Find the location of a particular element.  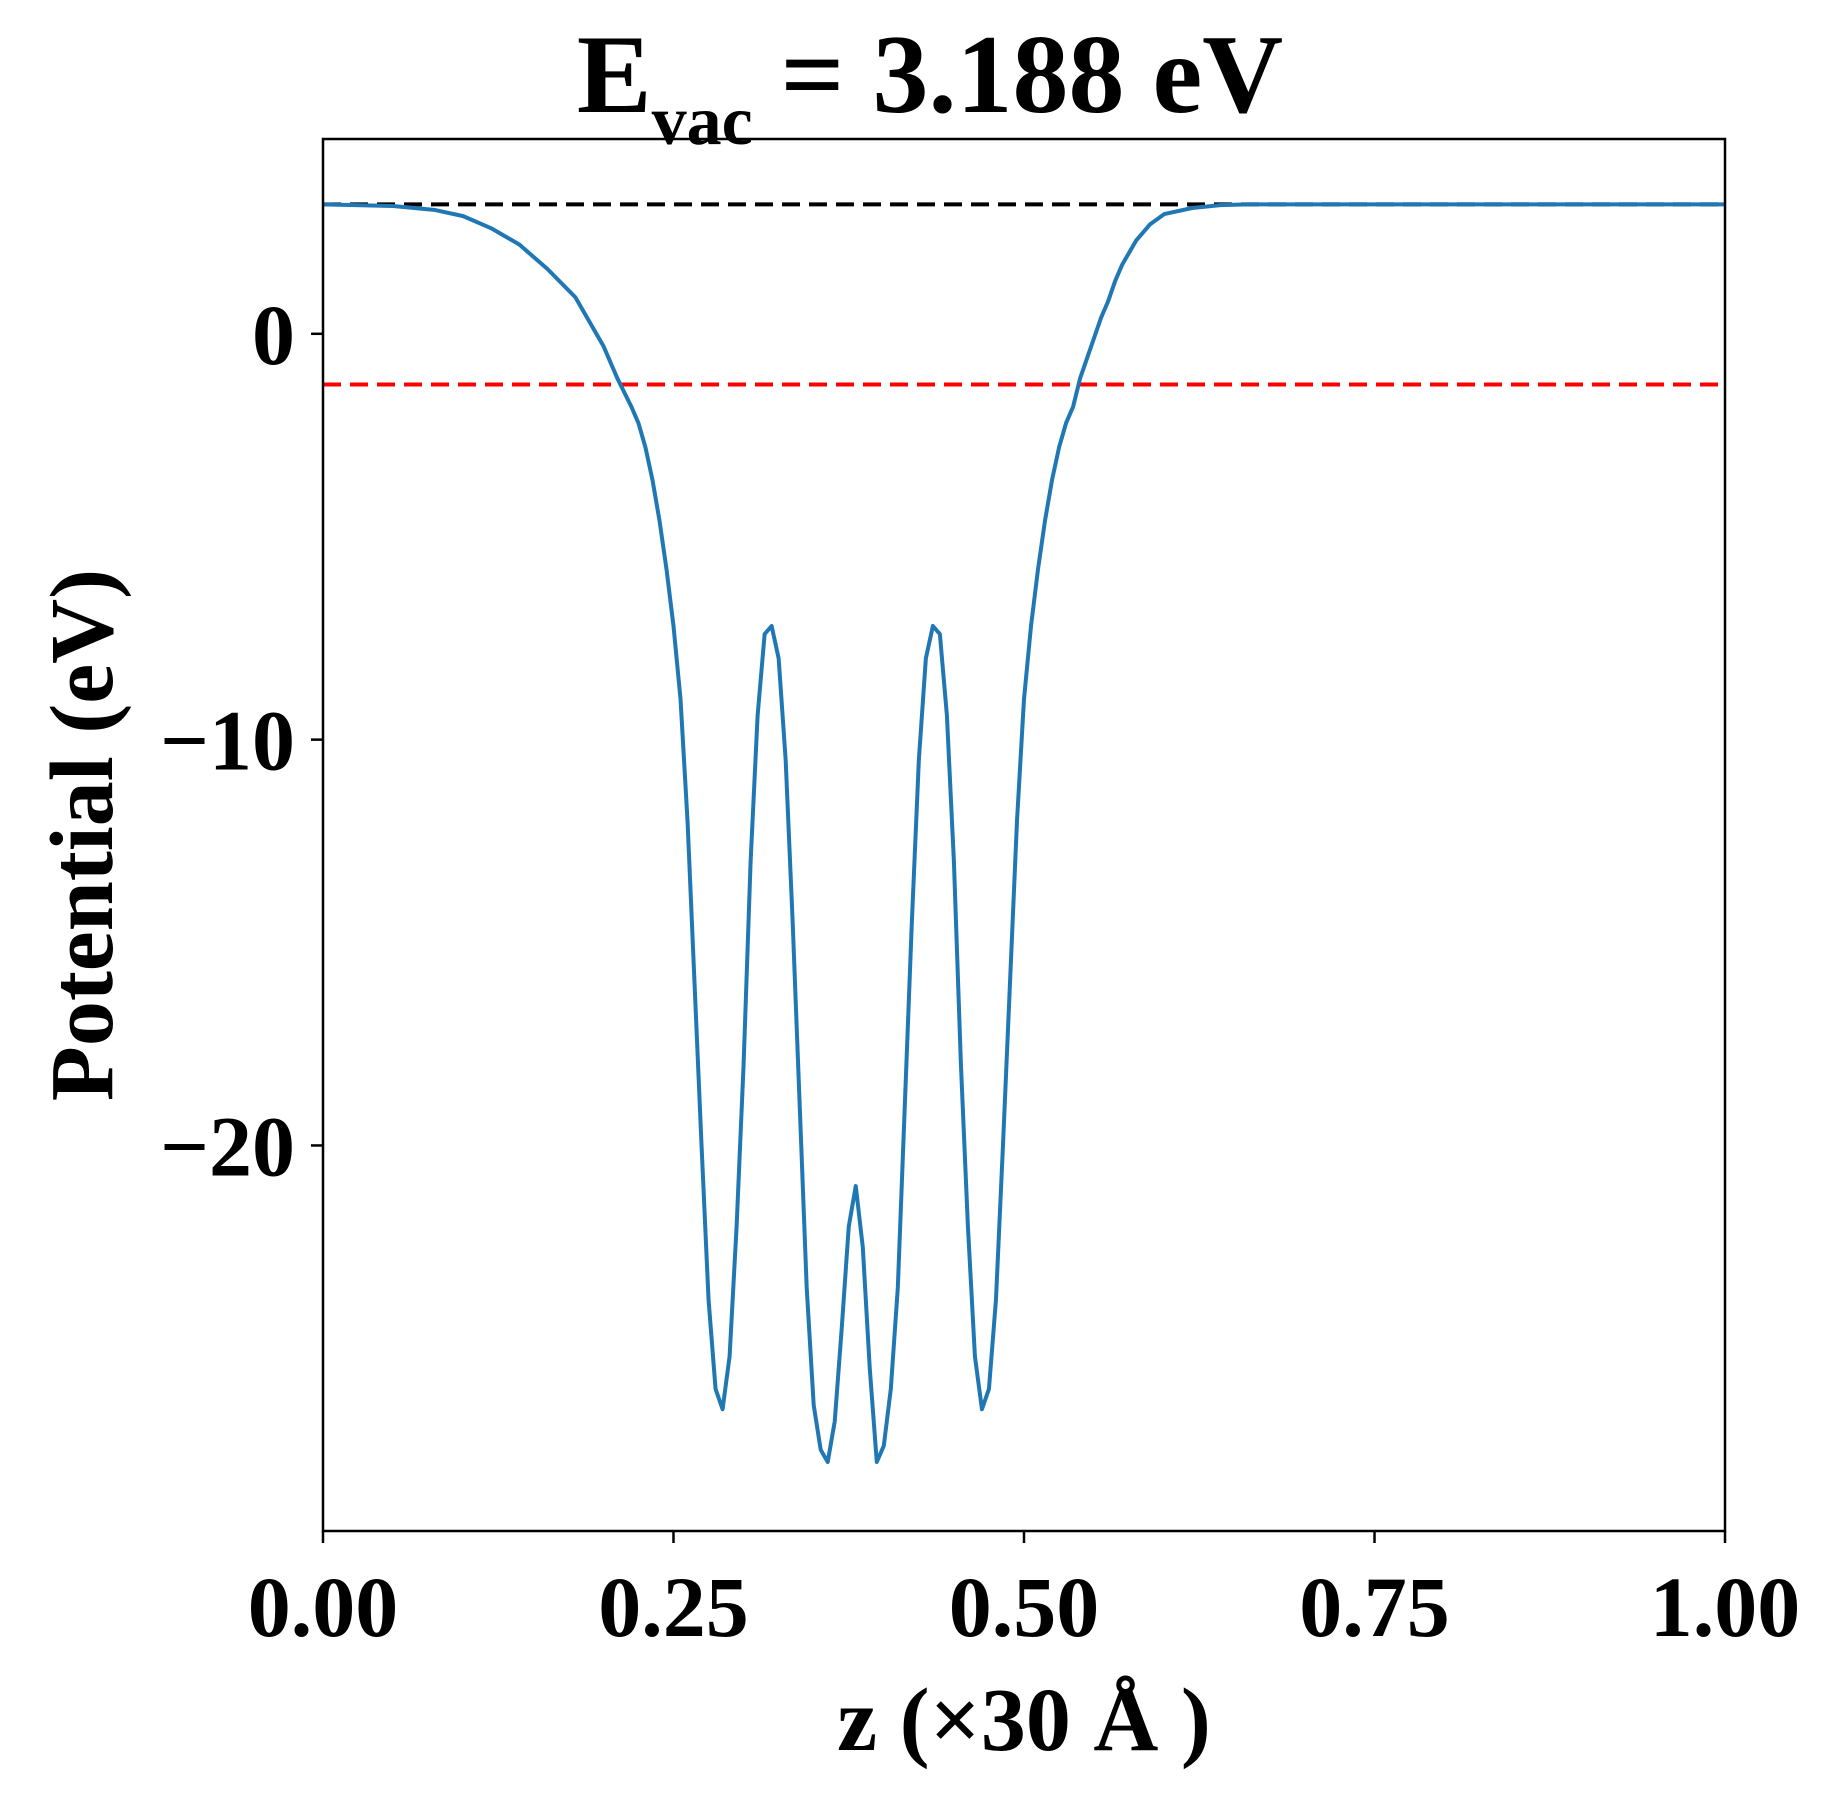

title-symbol: E is located at coordinates (614, 75).